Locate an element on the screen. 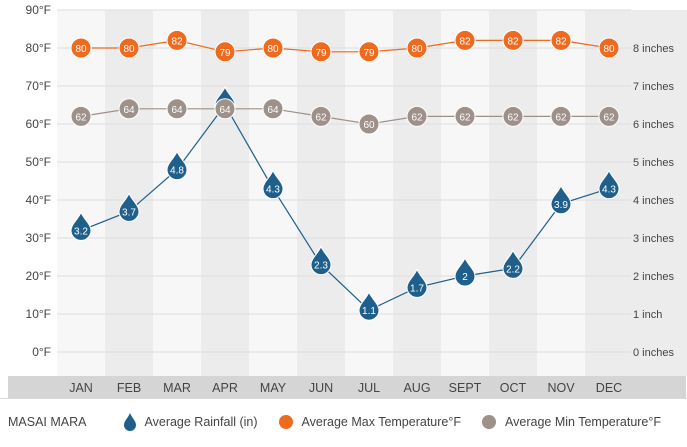 This screenshot has width=687, height=447. y-tick-label: 20°F is located at coordinates (38, 276).